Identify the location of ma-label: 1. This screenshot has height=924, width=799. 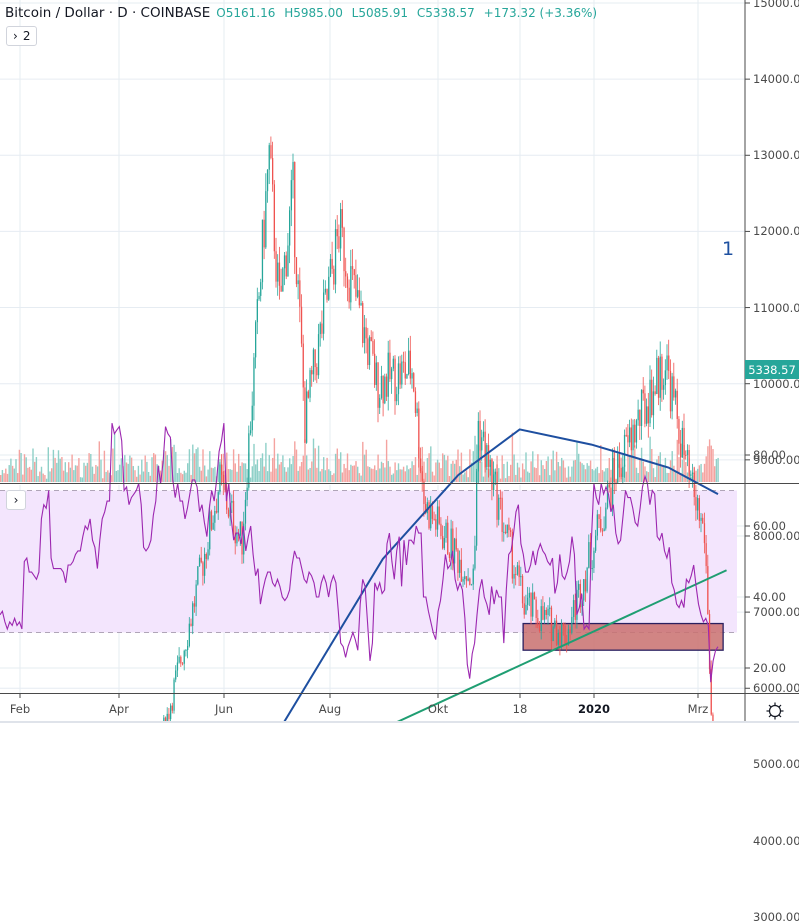
(728, 249).